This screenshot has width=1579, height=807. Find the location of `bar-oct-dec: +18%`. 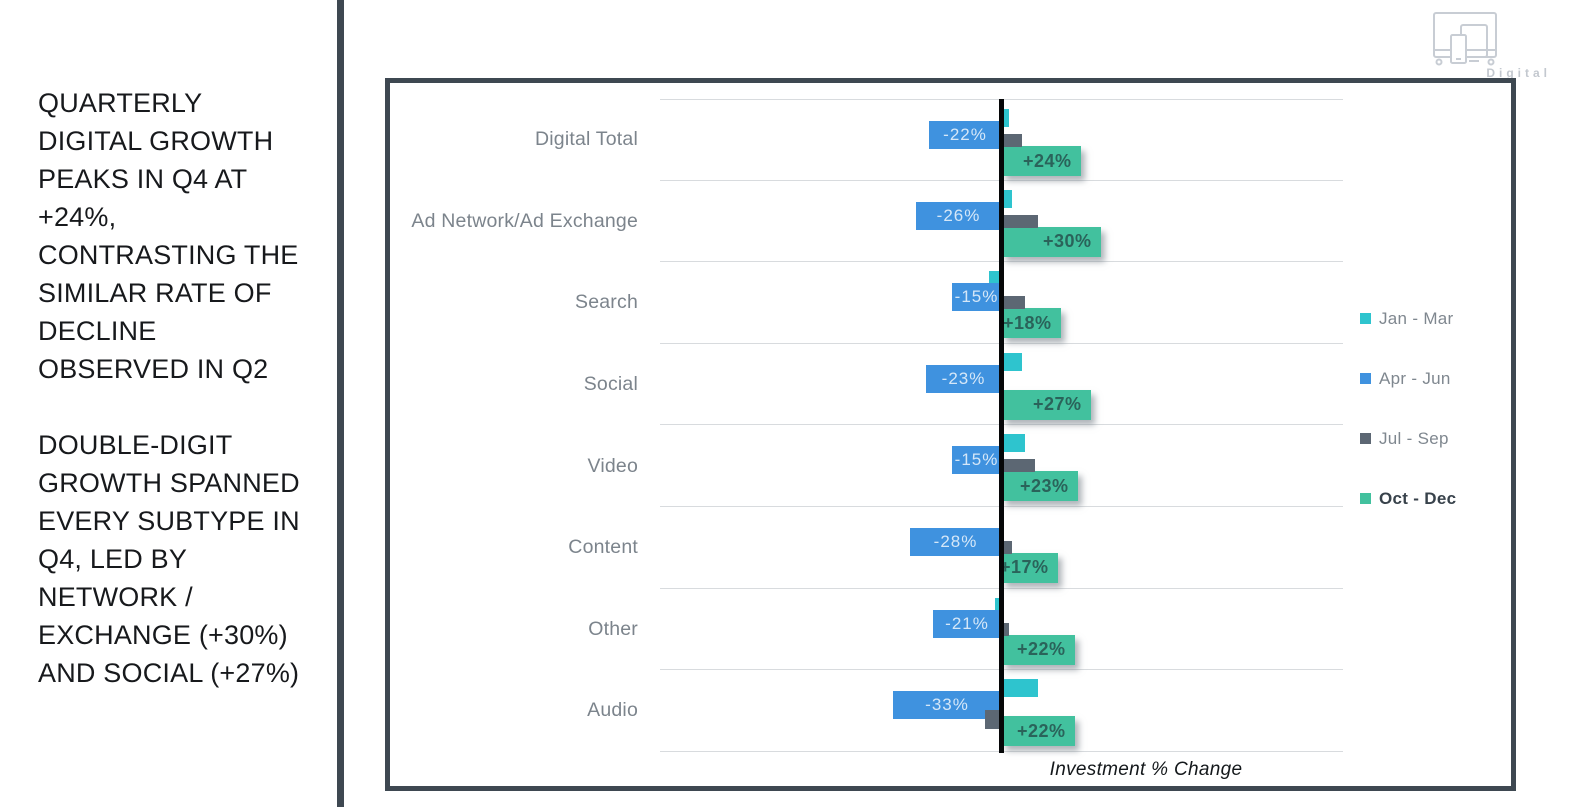

bar-oct-dec: +18% is located at coordinates (1031, 323).